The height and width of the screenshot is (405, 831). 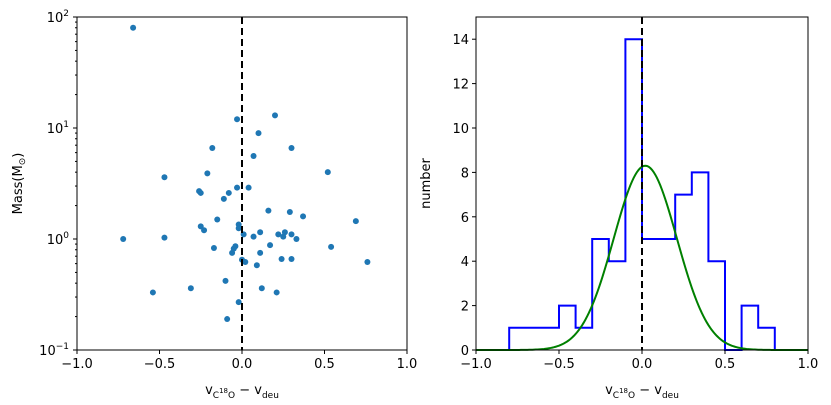 What do you see at coordinates (460, 40) in the screenshot?
I see `y-tick-label: 14` at bounding box center [460, 40].